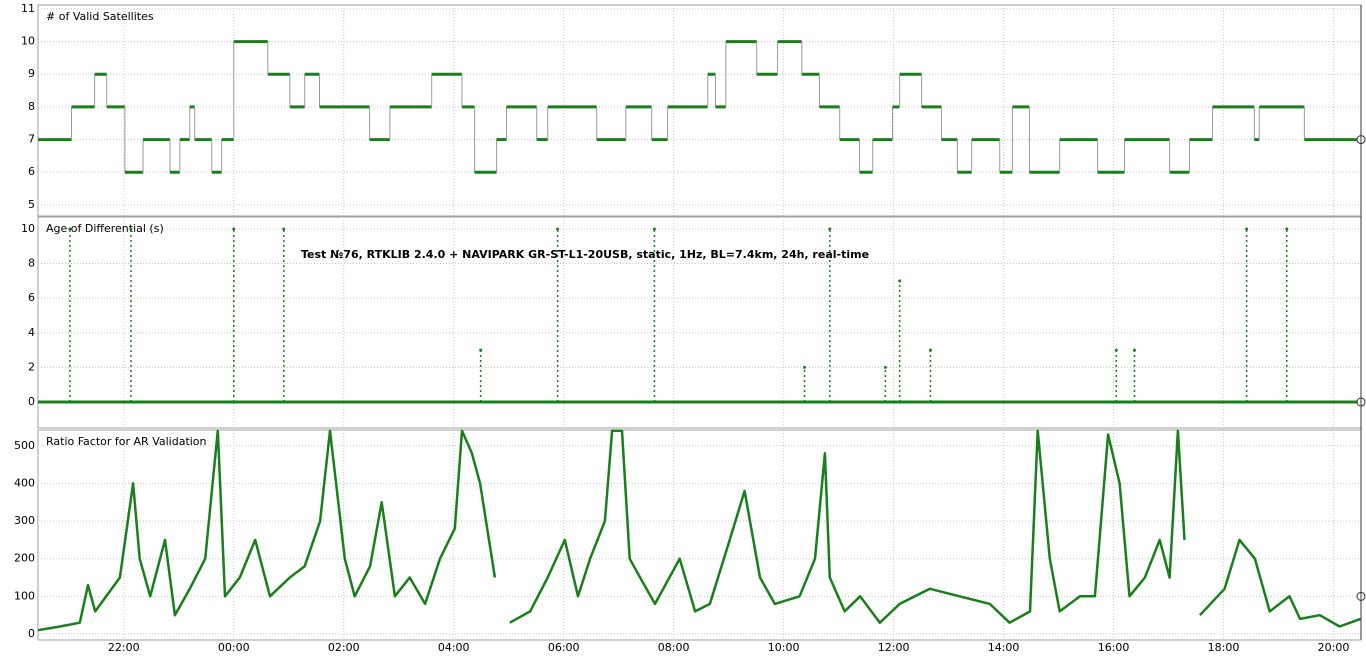  What do you see at coordinates (28, 8) in the screenshot?
I see `y-tick-label: 11` at bounding box center [28, 8].